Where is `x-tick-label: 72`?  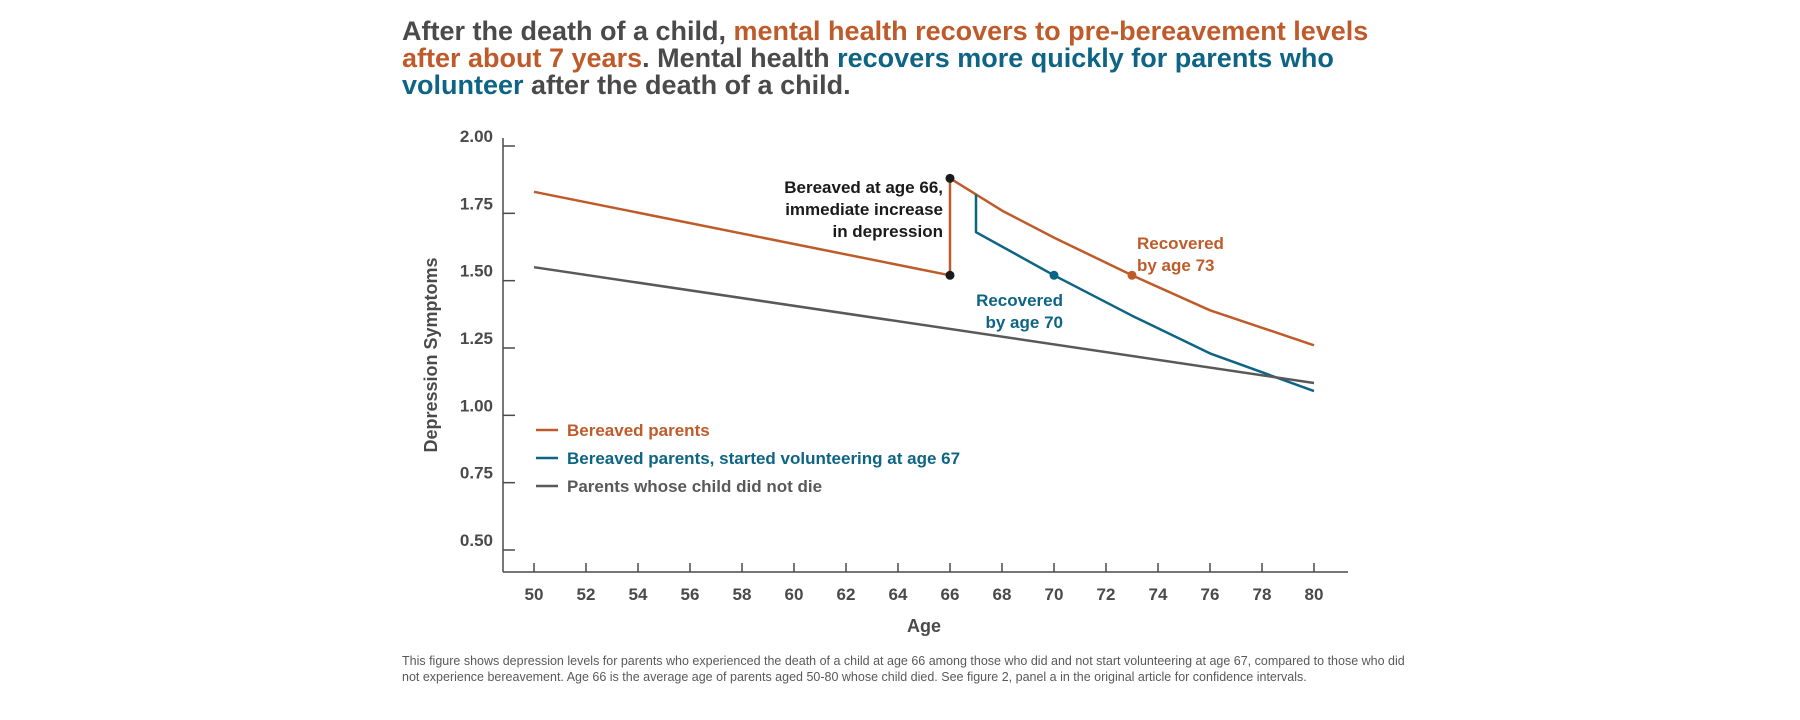
x-tick-label: 72 is located at coordinates (1106, 594).